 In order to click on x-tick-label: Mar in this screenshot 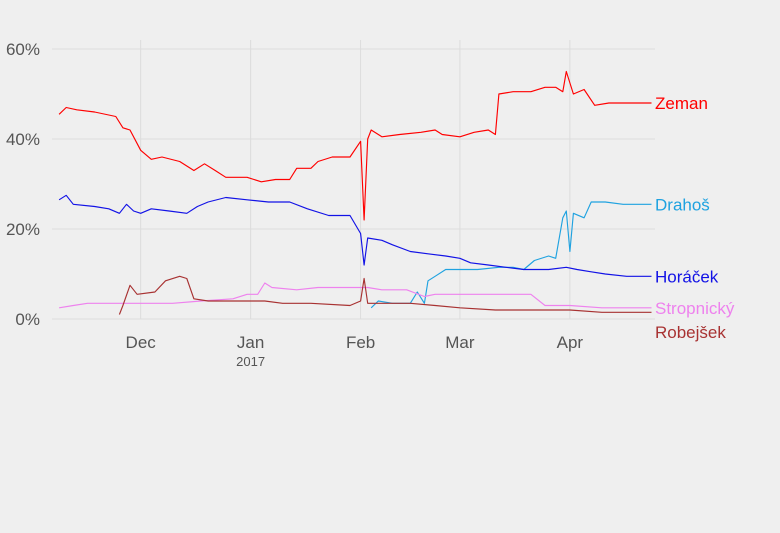, I will do `click(460, 342)`.